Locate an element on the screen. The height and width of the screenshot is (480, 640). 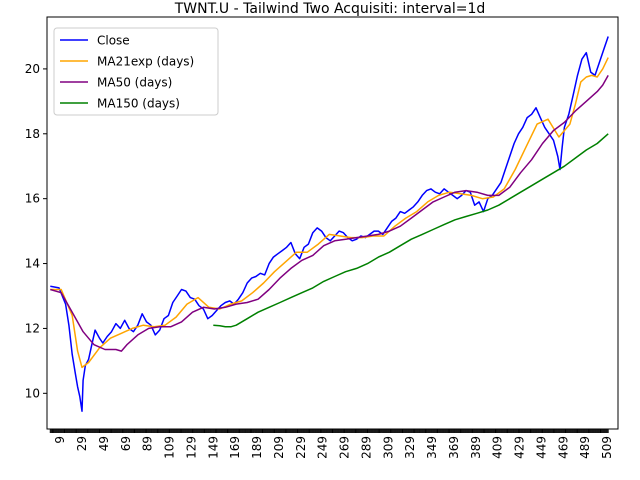
x-tick-label: 209 is located at coordinates (279, 447).